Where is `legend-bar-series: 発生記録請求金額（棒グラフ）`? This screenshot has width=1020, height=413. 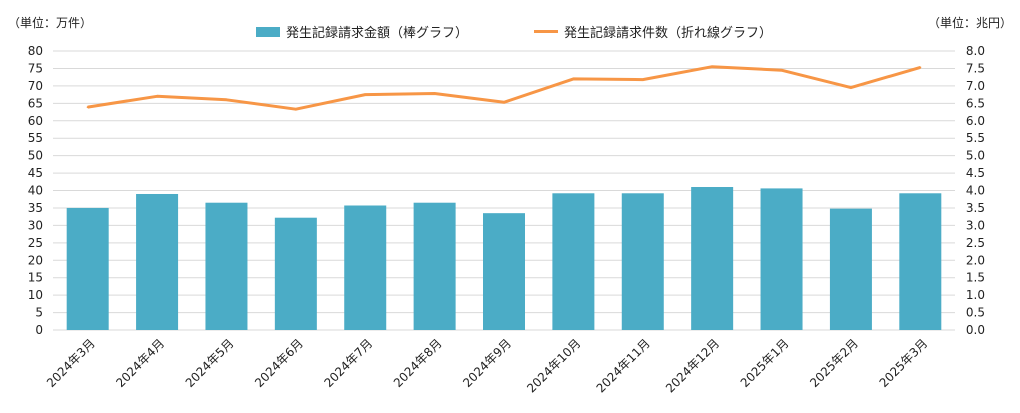 legend-bar-series: 発生記録請求金額（棒グラフ） is located at coordinates (362, 31).